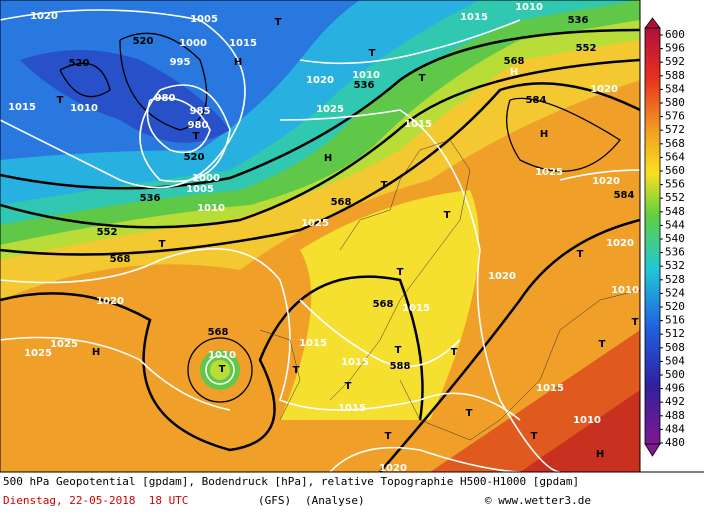 Image resolution: width=704 pixels, height=513 pixels. Describe the element at coordinates (675, 88) in the screenshot. I see `color-scale-label: 584` at that location.